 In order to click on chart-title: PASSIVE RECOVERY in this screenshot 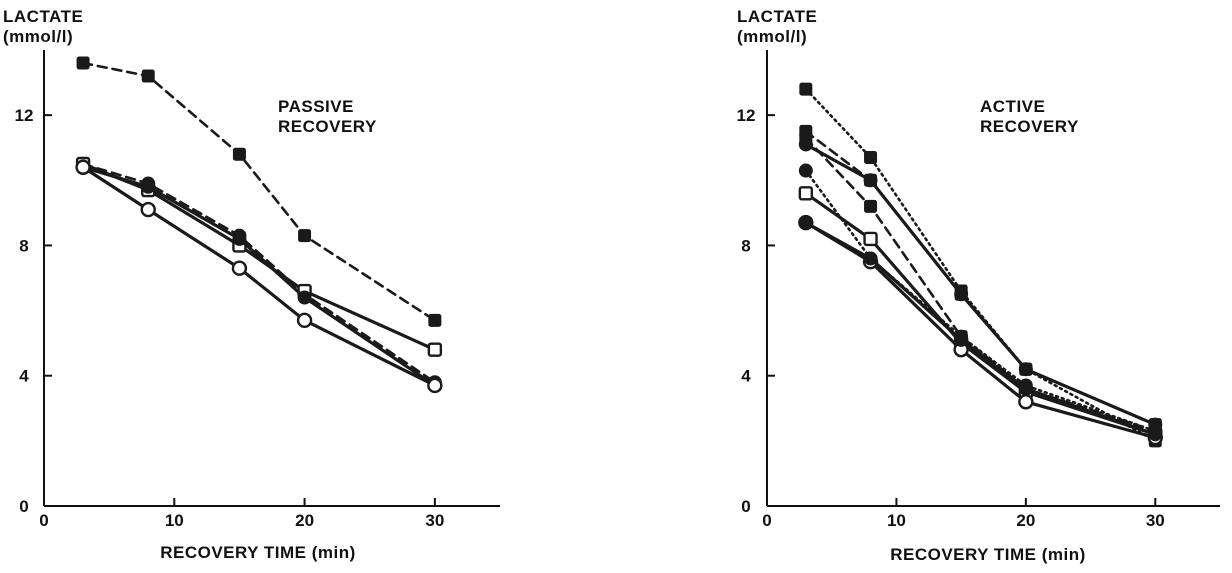, I will do `click(327, 116)`.